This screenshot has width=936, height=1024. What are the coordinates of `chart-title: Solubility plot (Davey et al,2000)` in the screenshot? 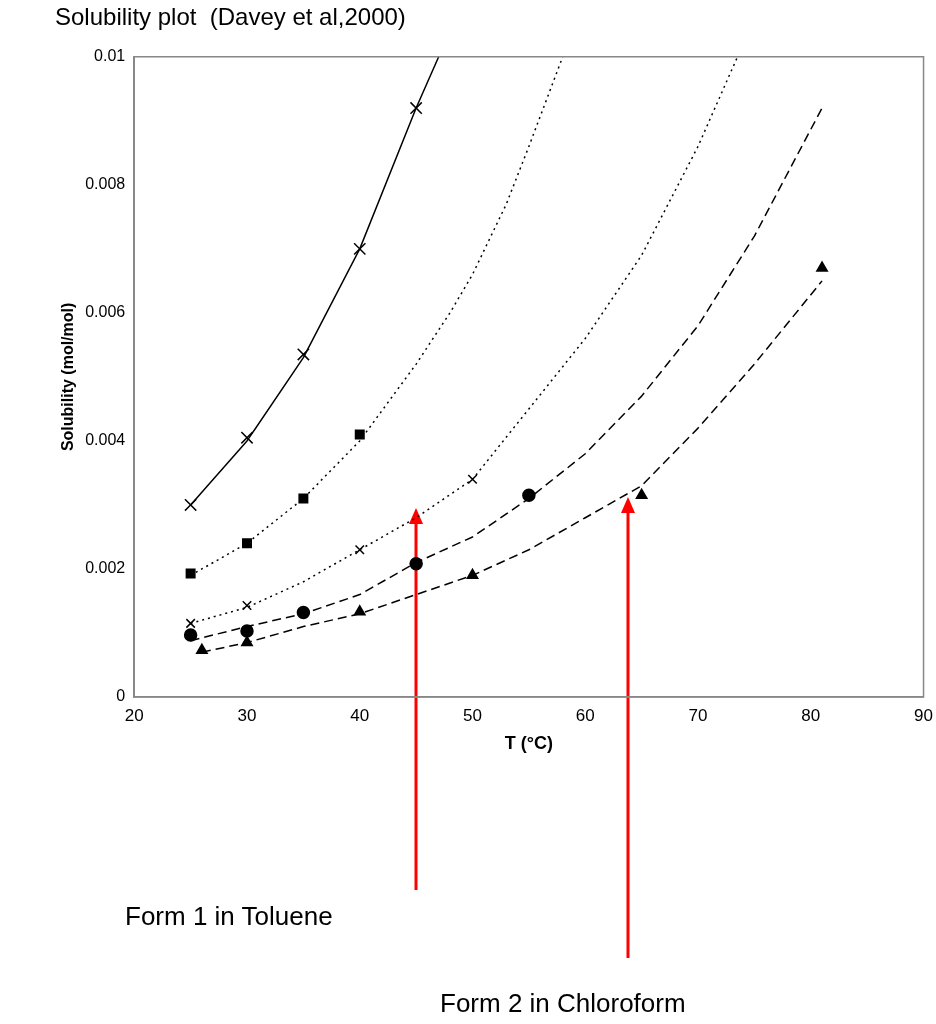 It's located at (230, 17).